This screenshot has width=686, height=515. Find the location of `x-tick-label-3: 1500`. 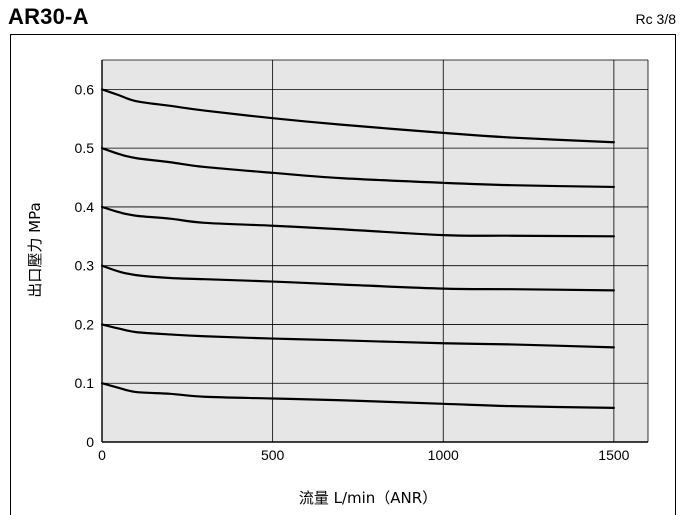

x-tick-label-3: 1500 is located at coordinates (613, 455).